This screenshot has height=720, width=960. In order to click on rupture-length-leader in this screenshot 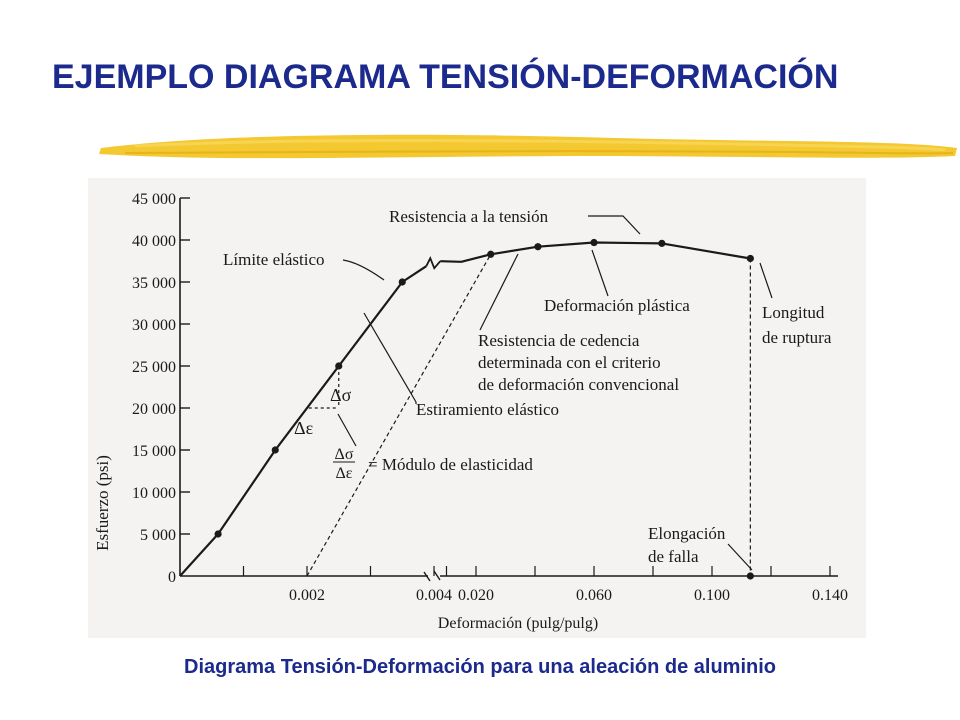, I will do `click(766, 280)`.